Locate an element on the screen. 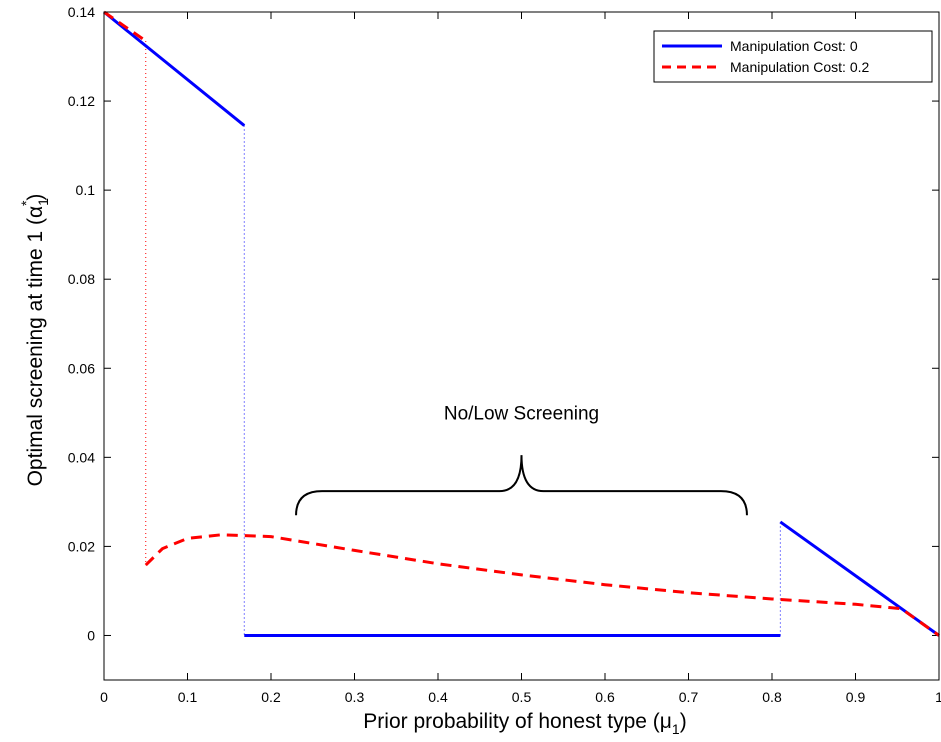  annotation-no-low-screening: No/Low Screening is located at coordinates (521, 413).